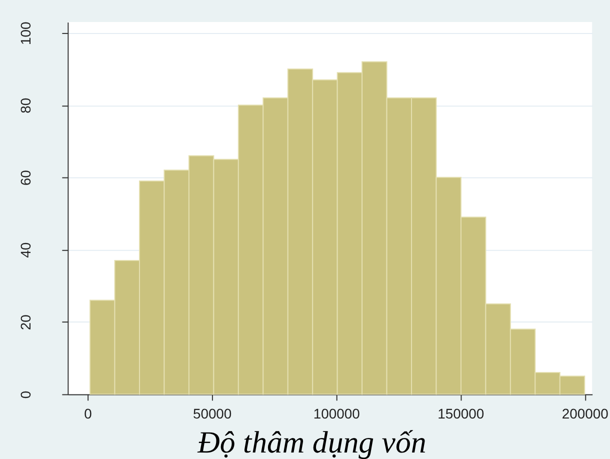 The image size is (610, 459). What do you see at coordinates (25, 106) in the screenshot?
I see `y-tick-label: 80` at bounding box center [25, 106].